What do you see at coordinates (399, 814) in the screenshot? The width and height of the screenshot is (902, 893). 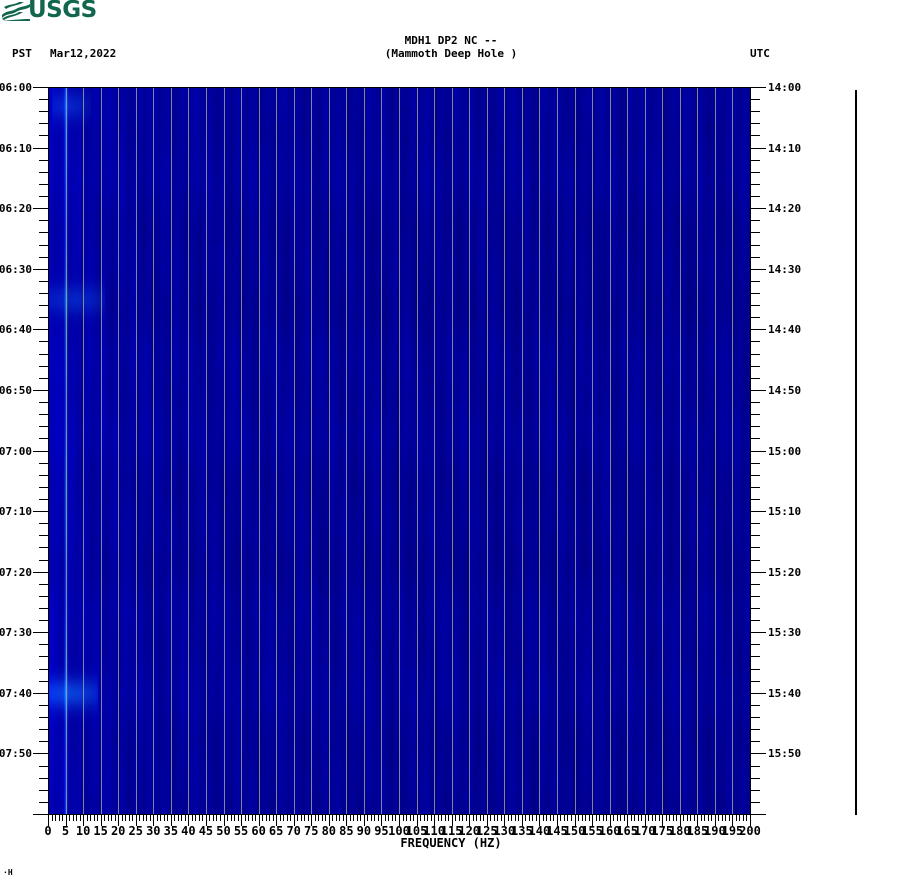 I see `bottom-axis-line` at bounding box center [399, 814].